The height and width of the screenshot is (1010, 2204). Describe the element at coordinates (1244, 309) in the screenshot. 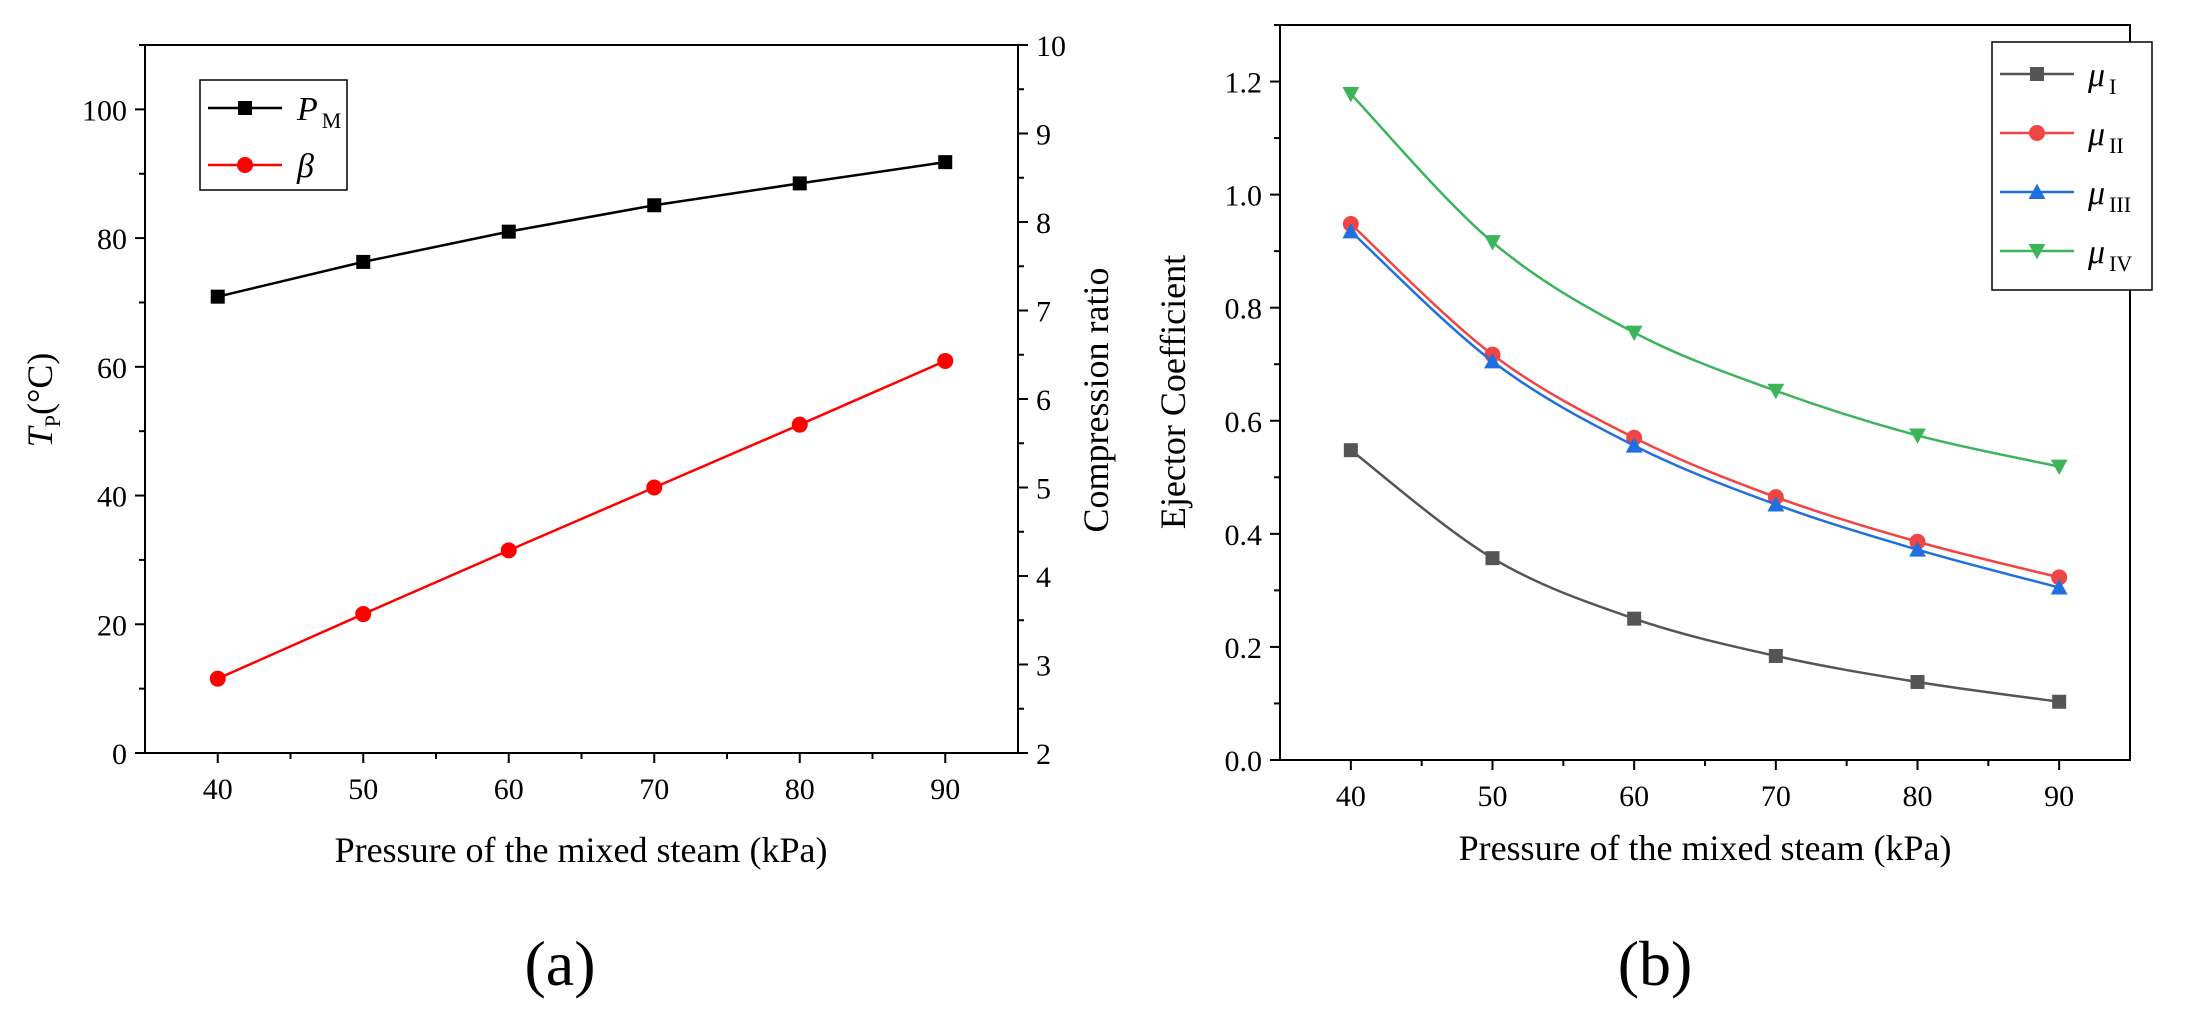

I see `chart-b-y-tick-label: 0.8` at that location.